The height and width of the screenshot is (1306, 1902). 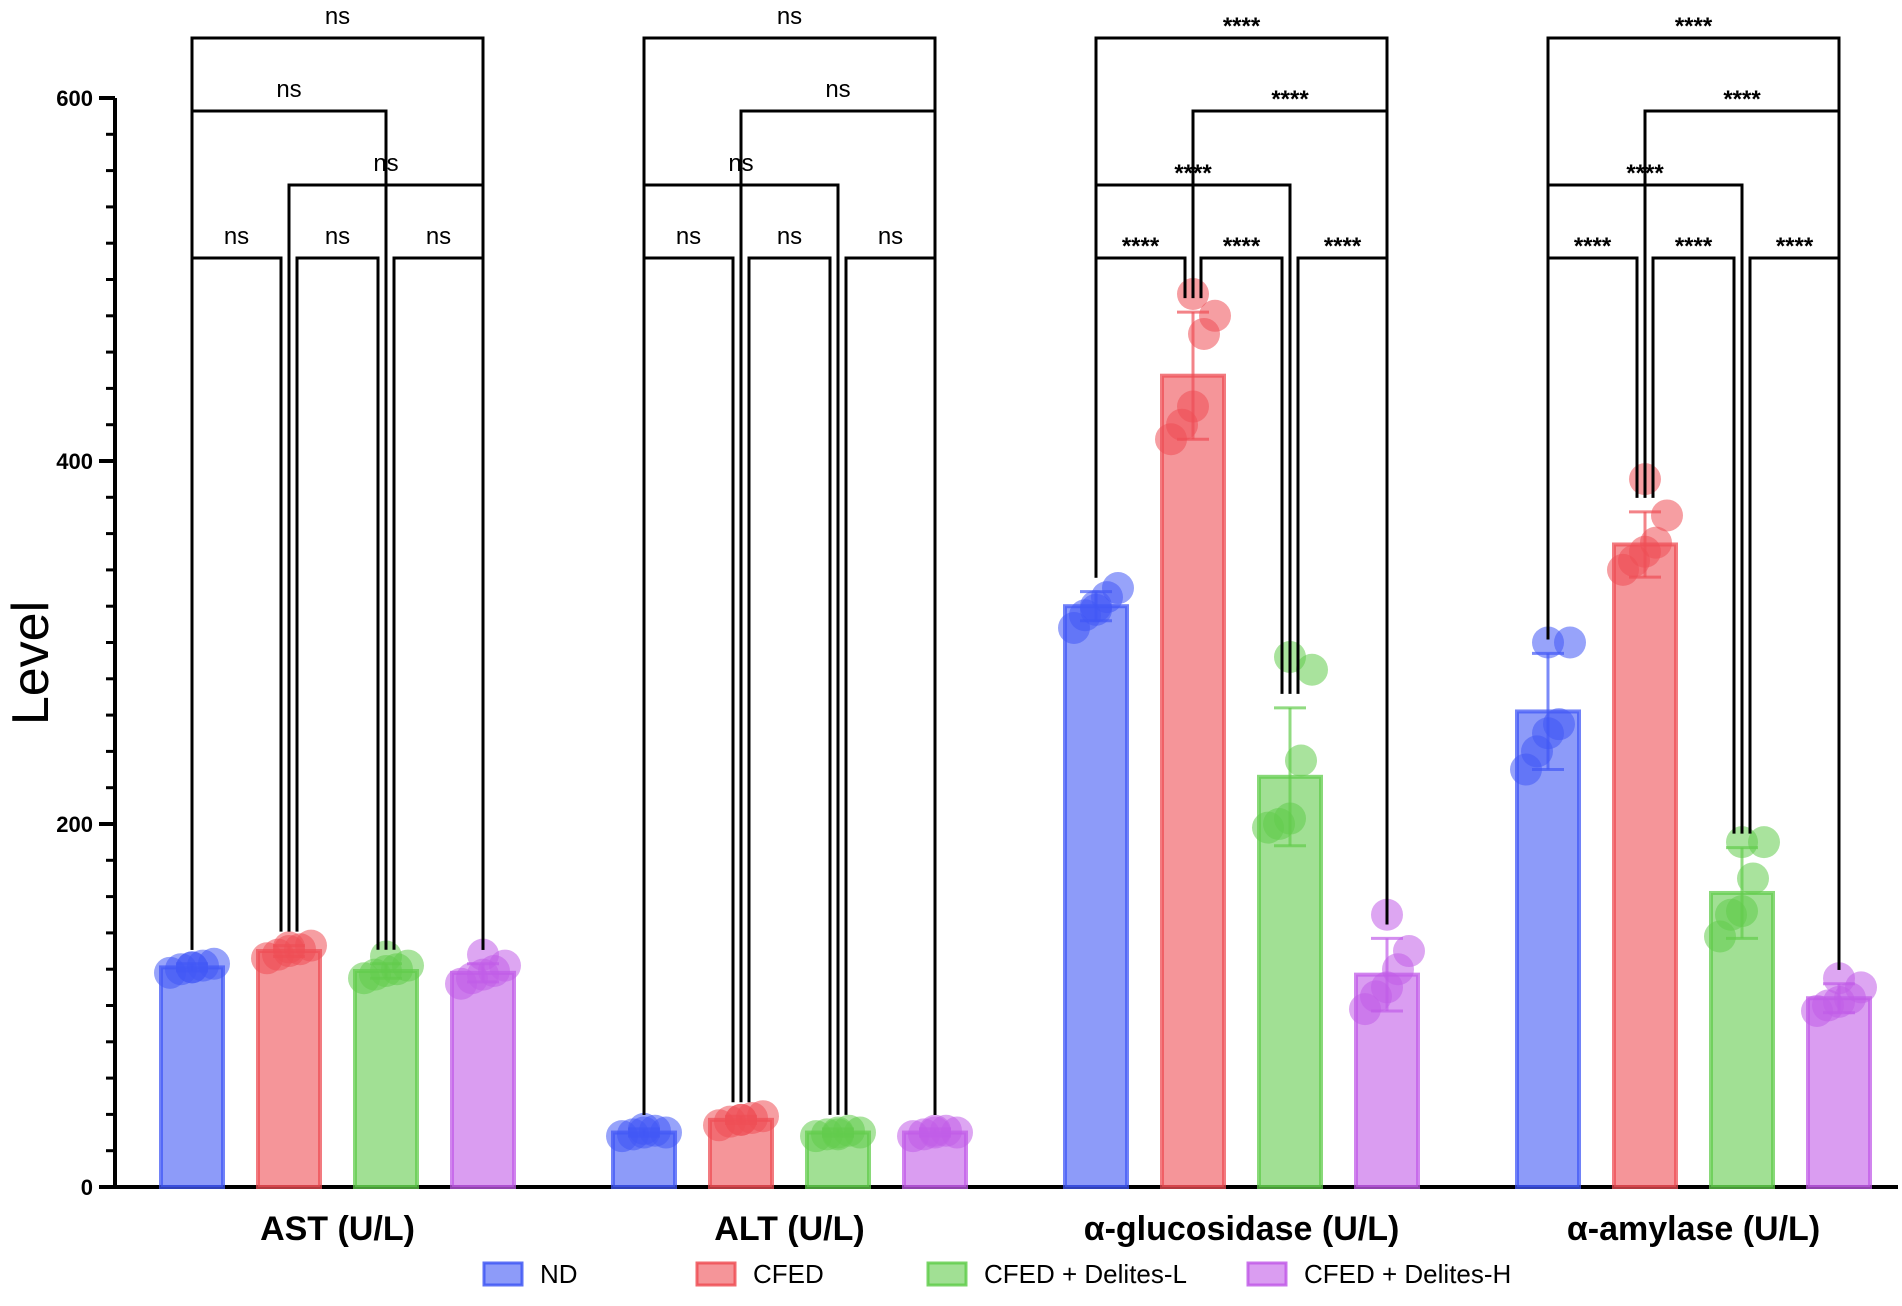 I want to click on x-category-label: AST (U/L), so click(x=337, y=1229).